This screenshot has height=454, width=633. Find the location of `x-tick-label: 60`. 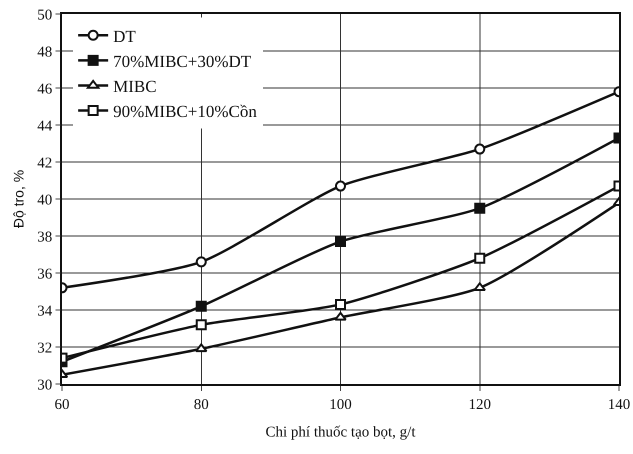

x-tick-label: 60 is located at coordinates (62, 404).